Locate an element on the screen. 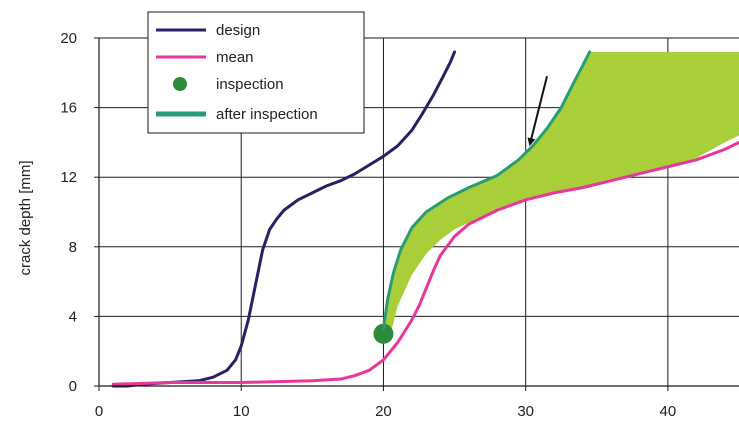  legend-label: design is located at coordinates (238, 30).